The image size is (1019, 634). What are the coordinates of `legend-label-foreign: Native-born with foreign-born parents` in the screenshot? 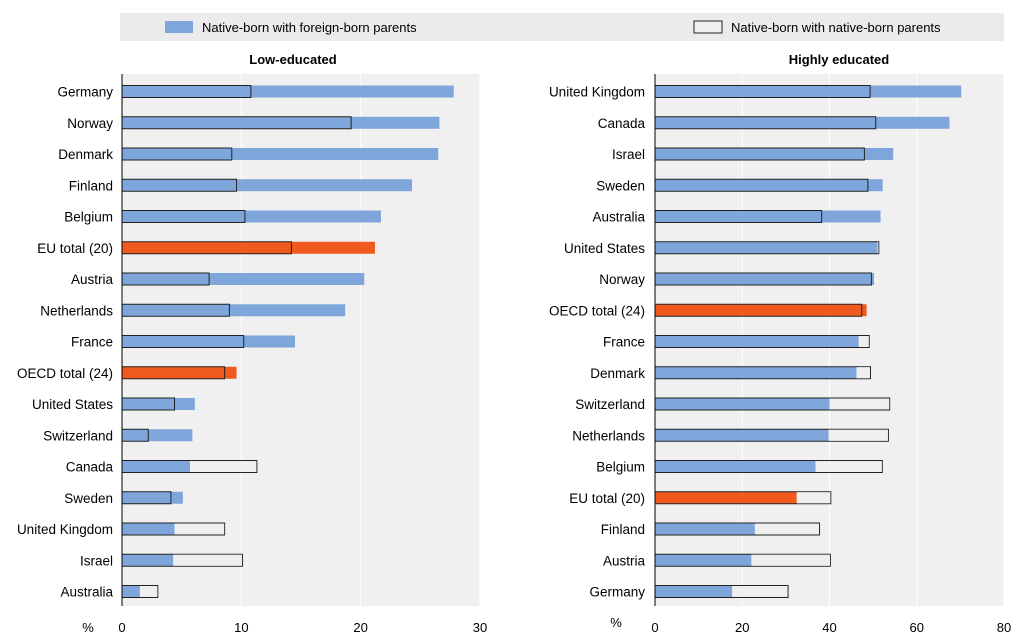 It's located at (309, 27).